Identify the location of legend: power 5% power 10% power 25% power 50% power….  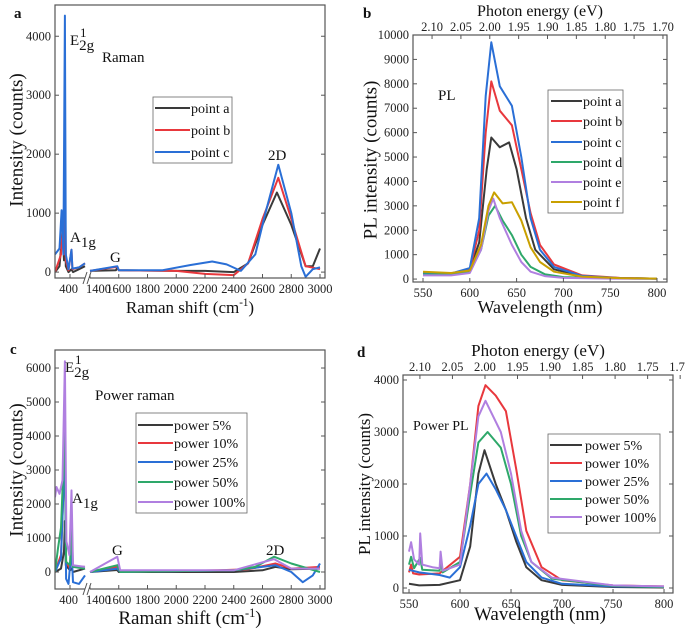
(604, 483).